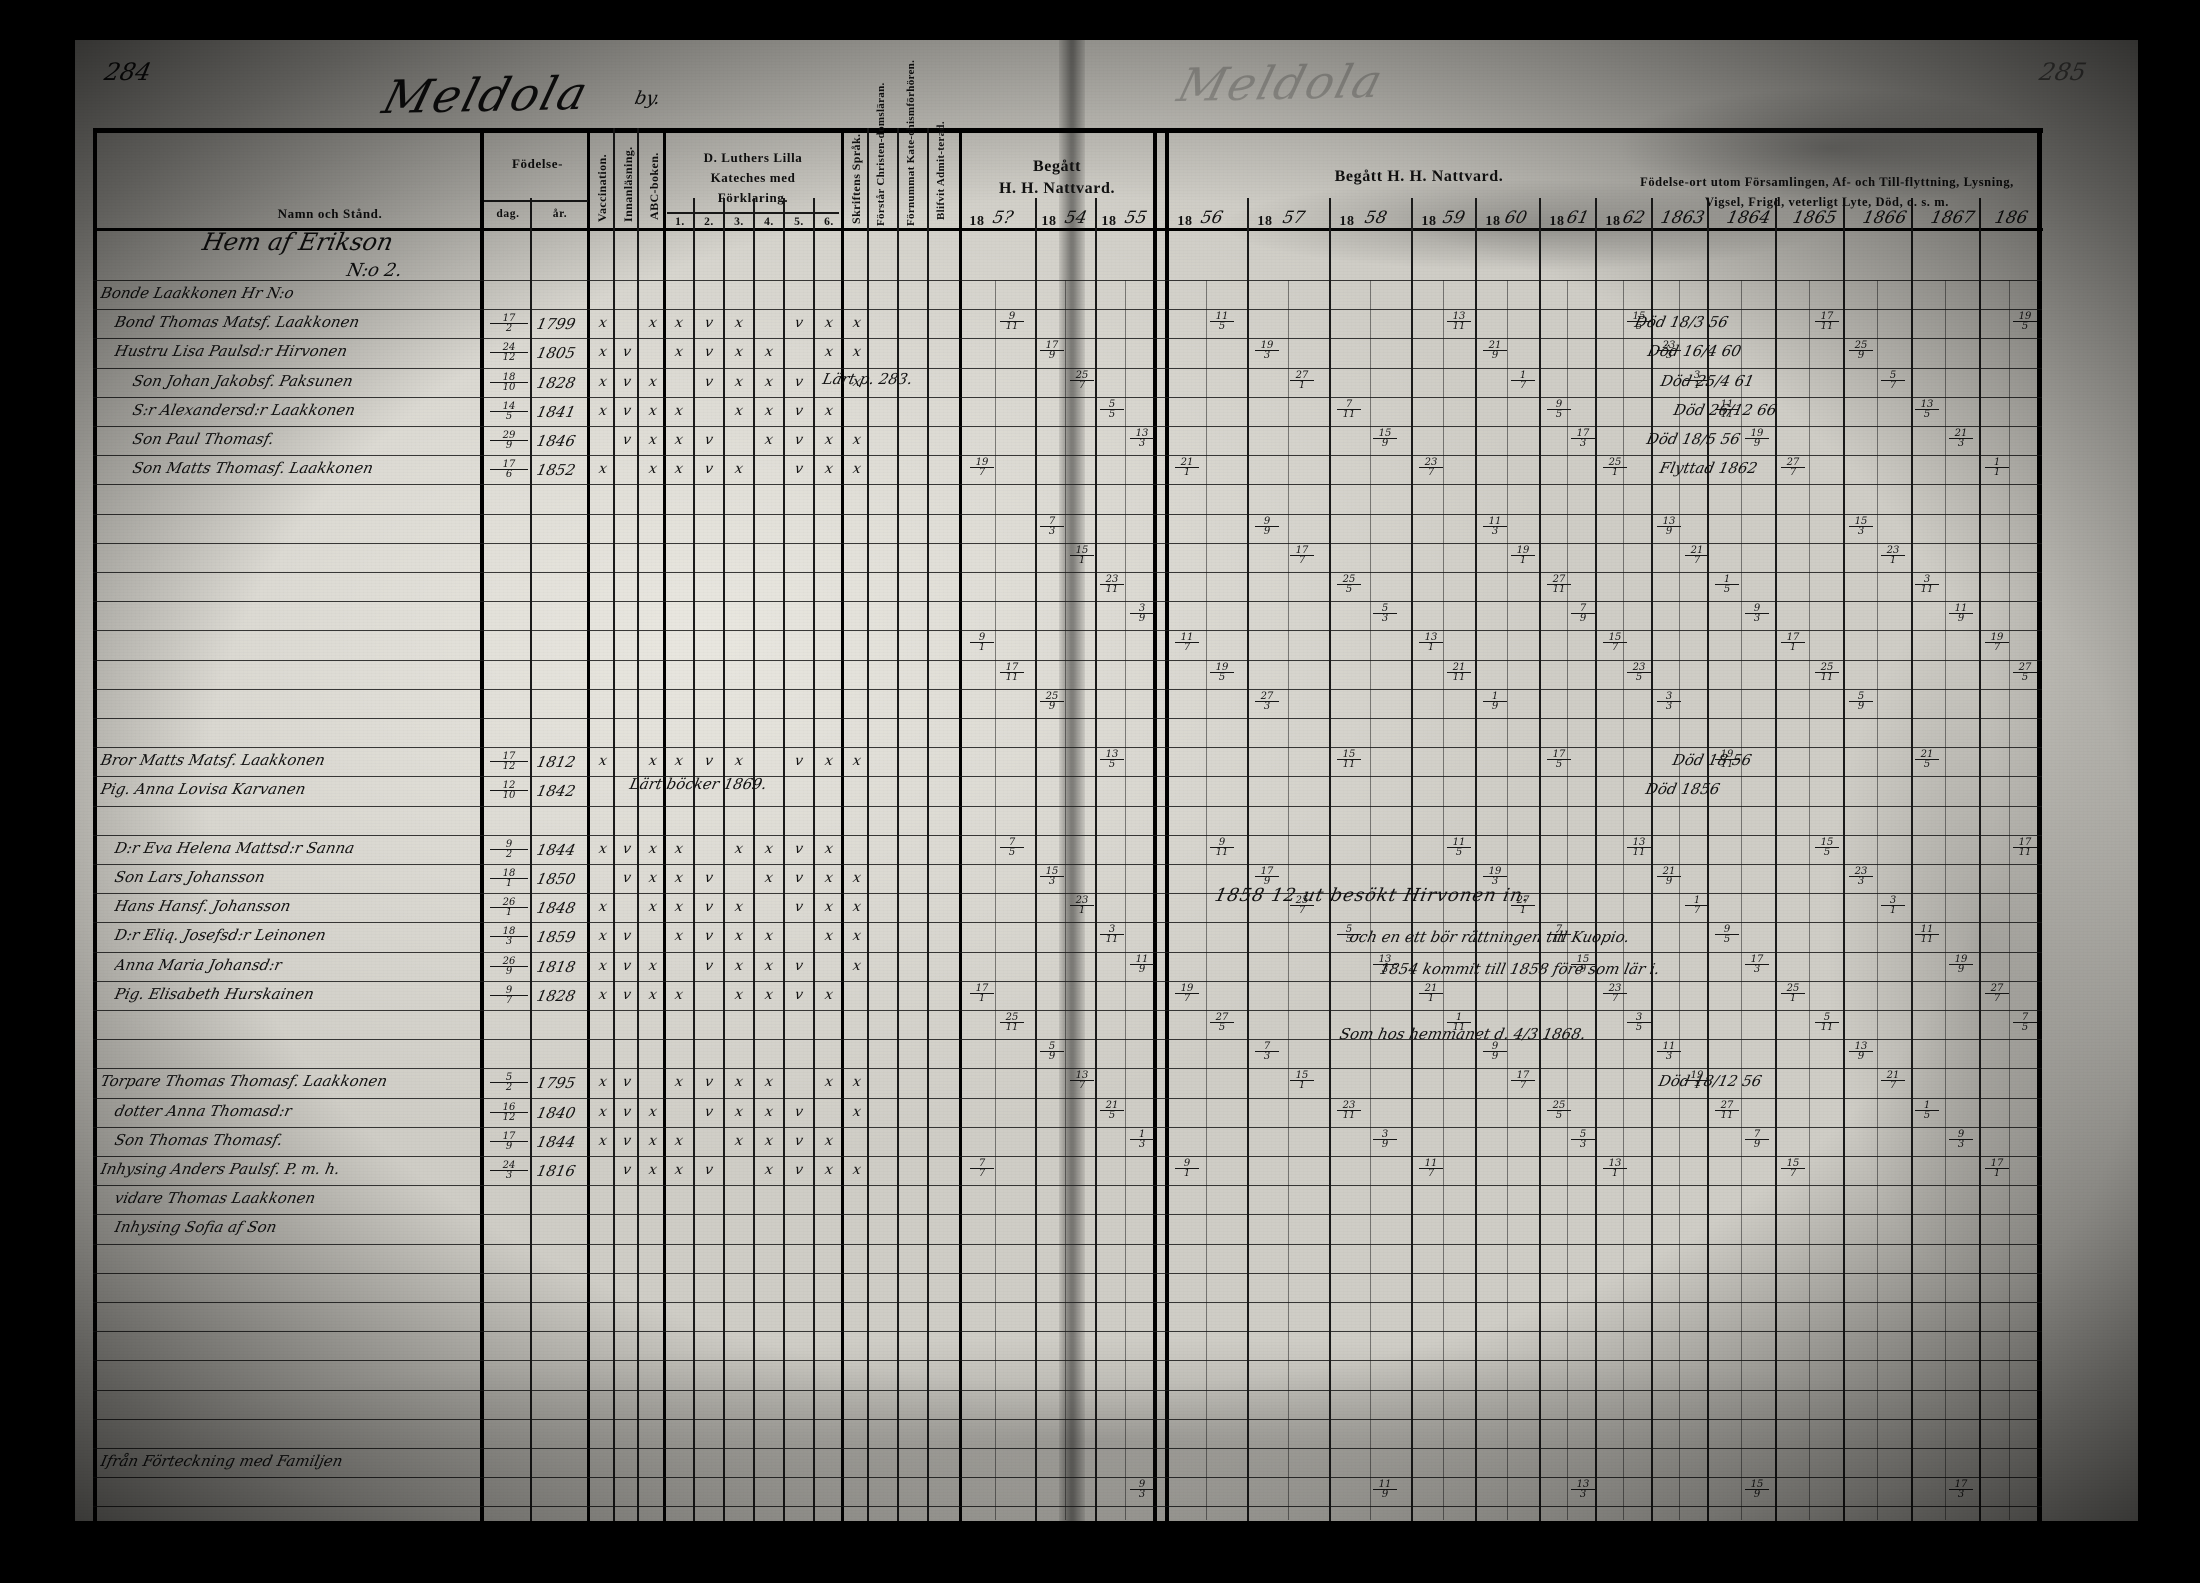  Describe the element at coordinates (509, 470) in the screenshot. I see `birth-day-fraction: 17 6` at that location.